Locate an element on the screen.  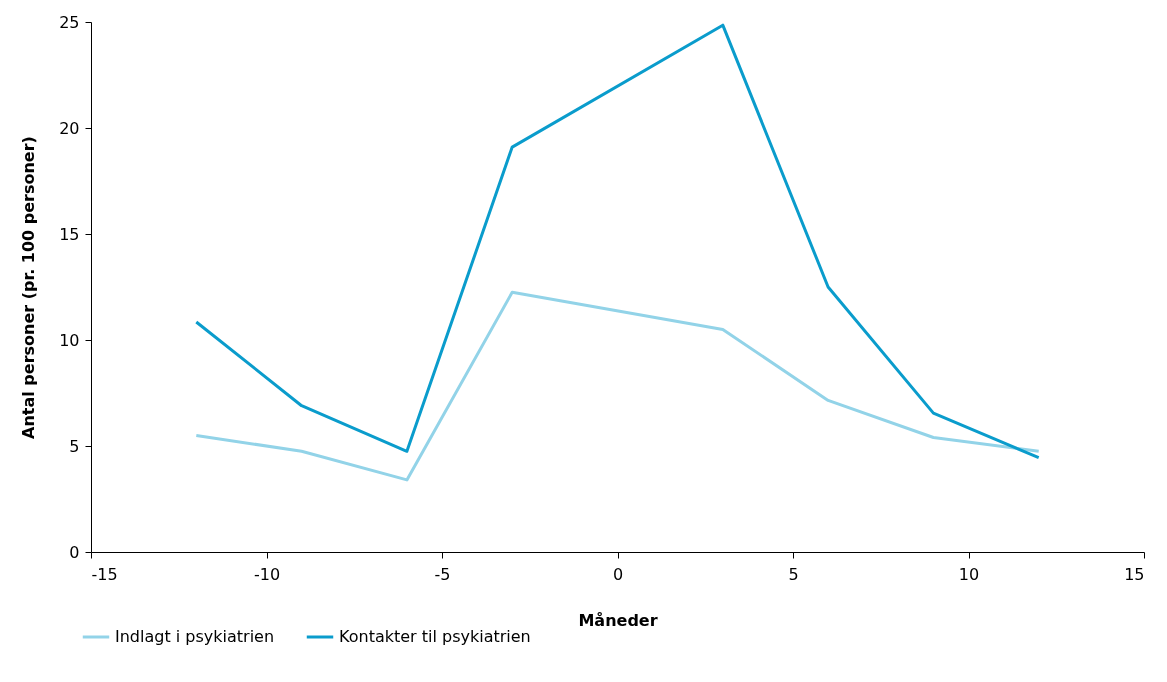
x-tick-label: -10 is located at coordinates (267, 574).